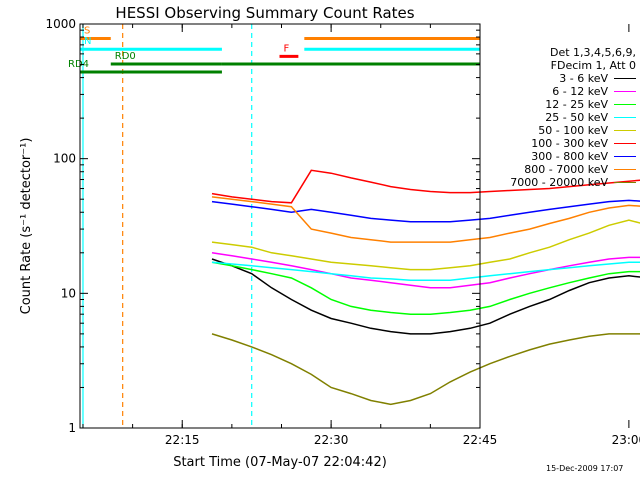 This screenshot has height=480, width=640. Describe the element at coordinates (592, 52) in the screenshot. I see `legend-header-line1: Det 1,3,4,5,6,9,` at that location.